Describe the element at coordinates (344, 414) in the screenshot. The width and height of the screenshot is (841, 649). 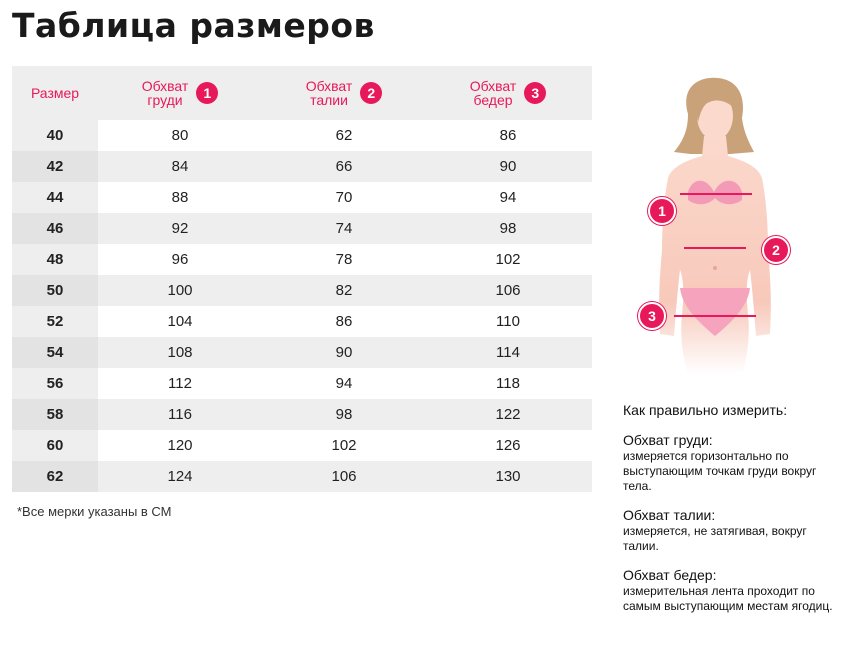
I see `waist-cell: 98` at that location.